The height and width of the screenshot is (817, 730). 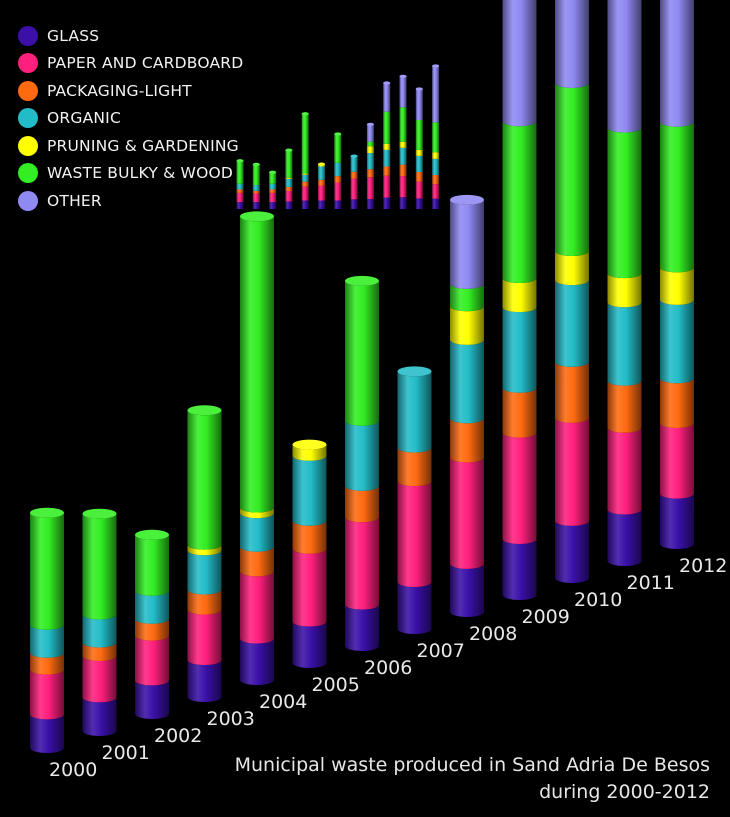 I want to click on legend-label: ORGANIC, so click(x=84, y=118).